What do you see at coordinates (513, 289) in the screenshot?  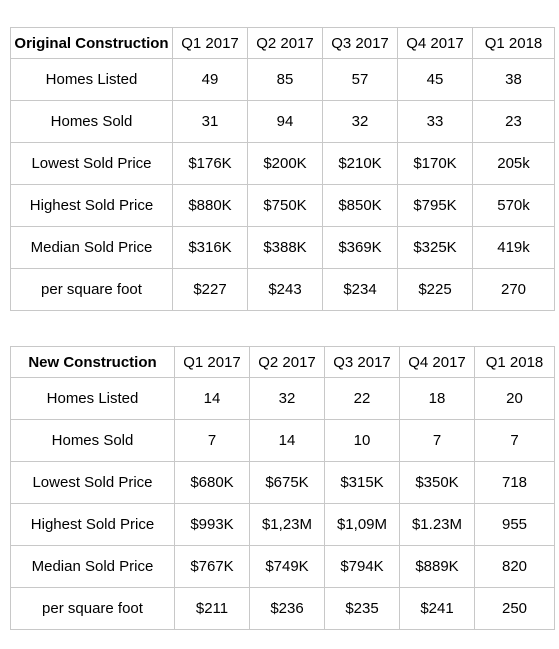 I see `table-cell: 270` at bounding box center [513, 289].